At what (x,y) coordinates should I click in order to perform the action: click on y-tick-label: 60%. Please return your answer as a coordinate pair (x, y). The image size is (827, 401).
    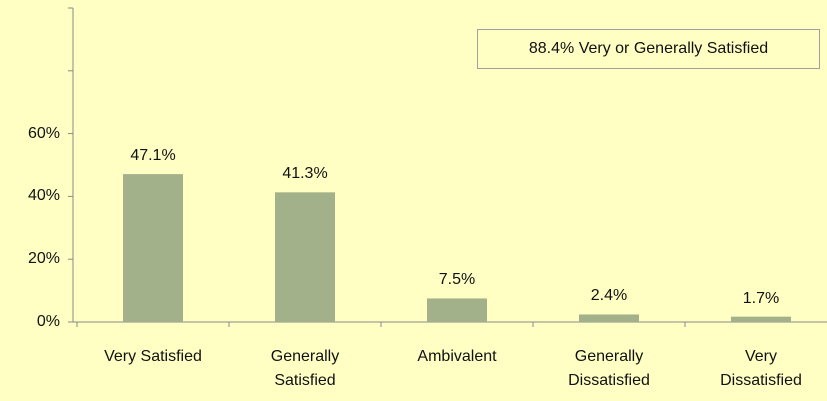
    Looking at the image, I should click on (43, 133).